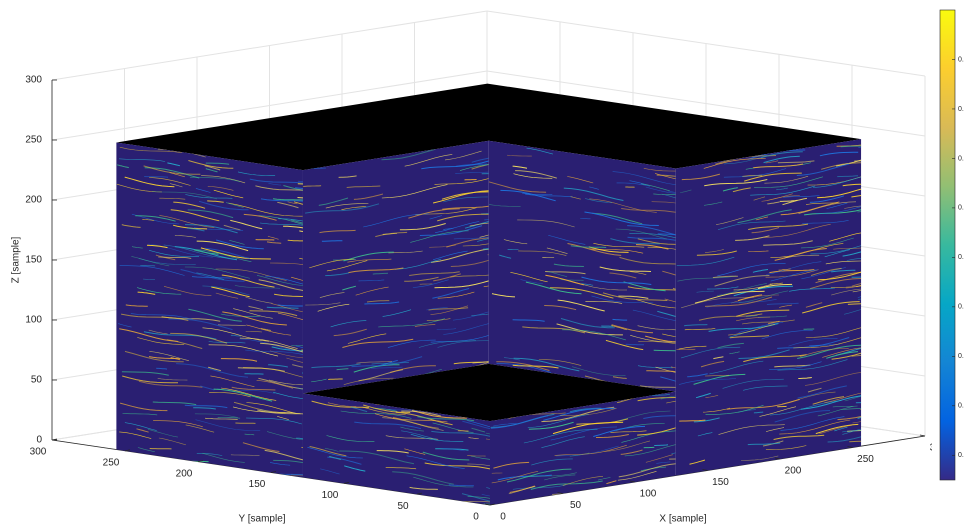 The height and width of the screenshot is (527, 967). Describe the element at coordinates (273, 472) in the screenshot. I see `y-tick` at that location.